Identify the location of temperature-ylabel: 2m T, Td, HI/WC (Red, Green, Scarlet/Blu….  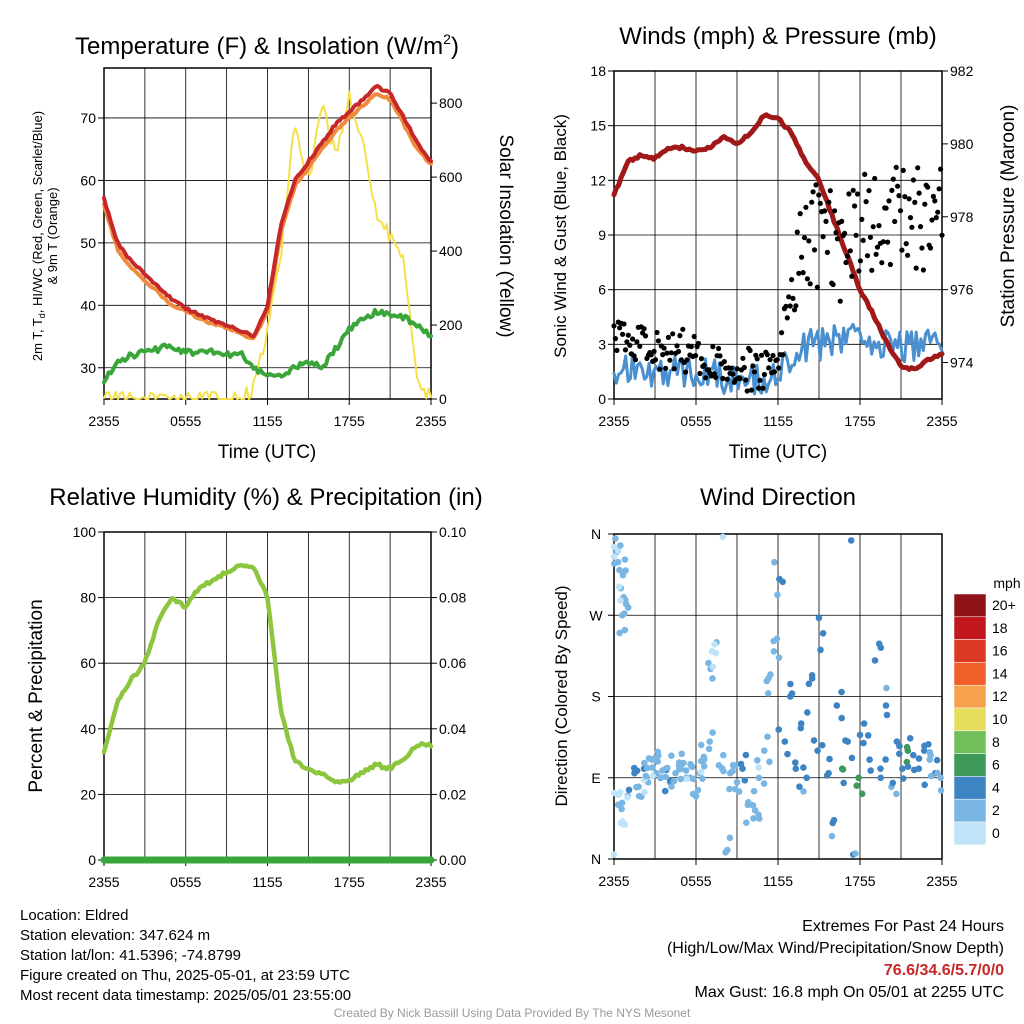
(38, 236).